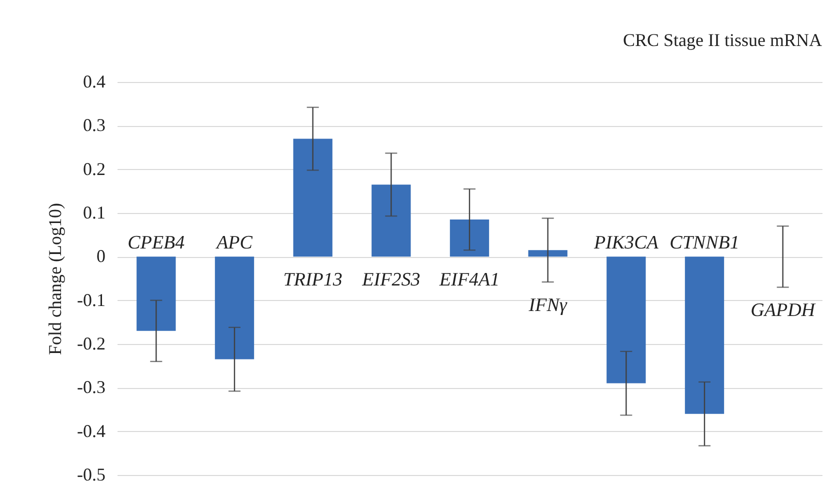 The width and height of the screenshot is (835, 495). Describe the element at coordinates (705, 243) in the screenshot. I see `x-tick-label: CTNNB1` at that location.